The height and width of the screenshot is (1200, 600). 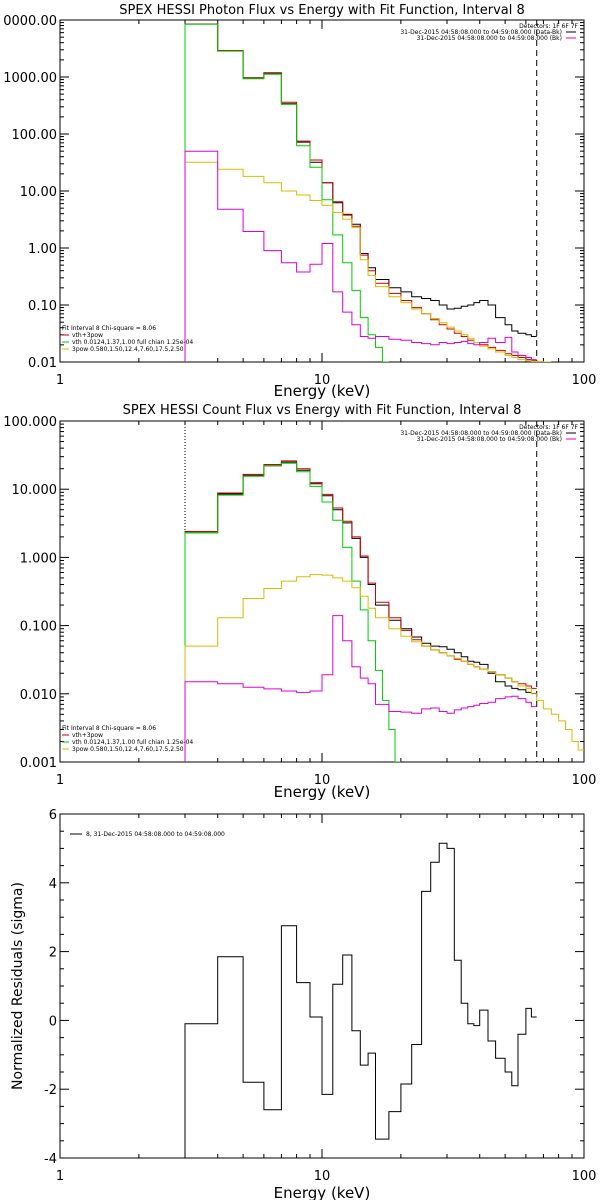 I want to click on y-tick-label: 100.000, so click(x=30, y=422).